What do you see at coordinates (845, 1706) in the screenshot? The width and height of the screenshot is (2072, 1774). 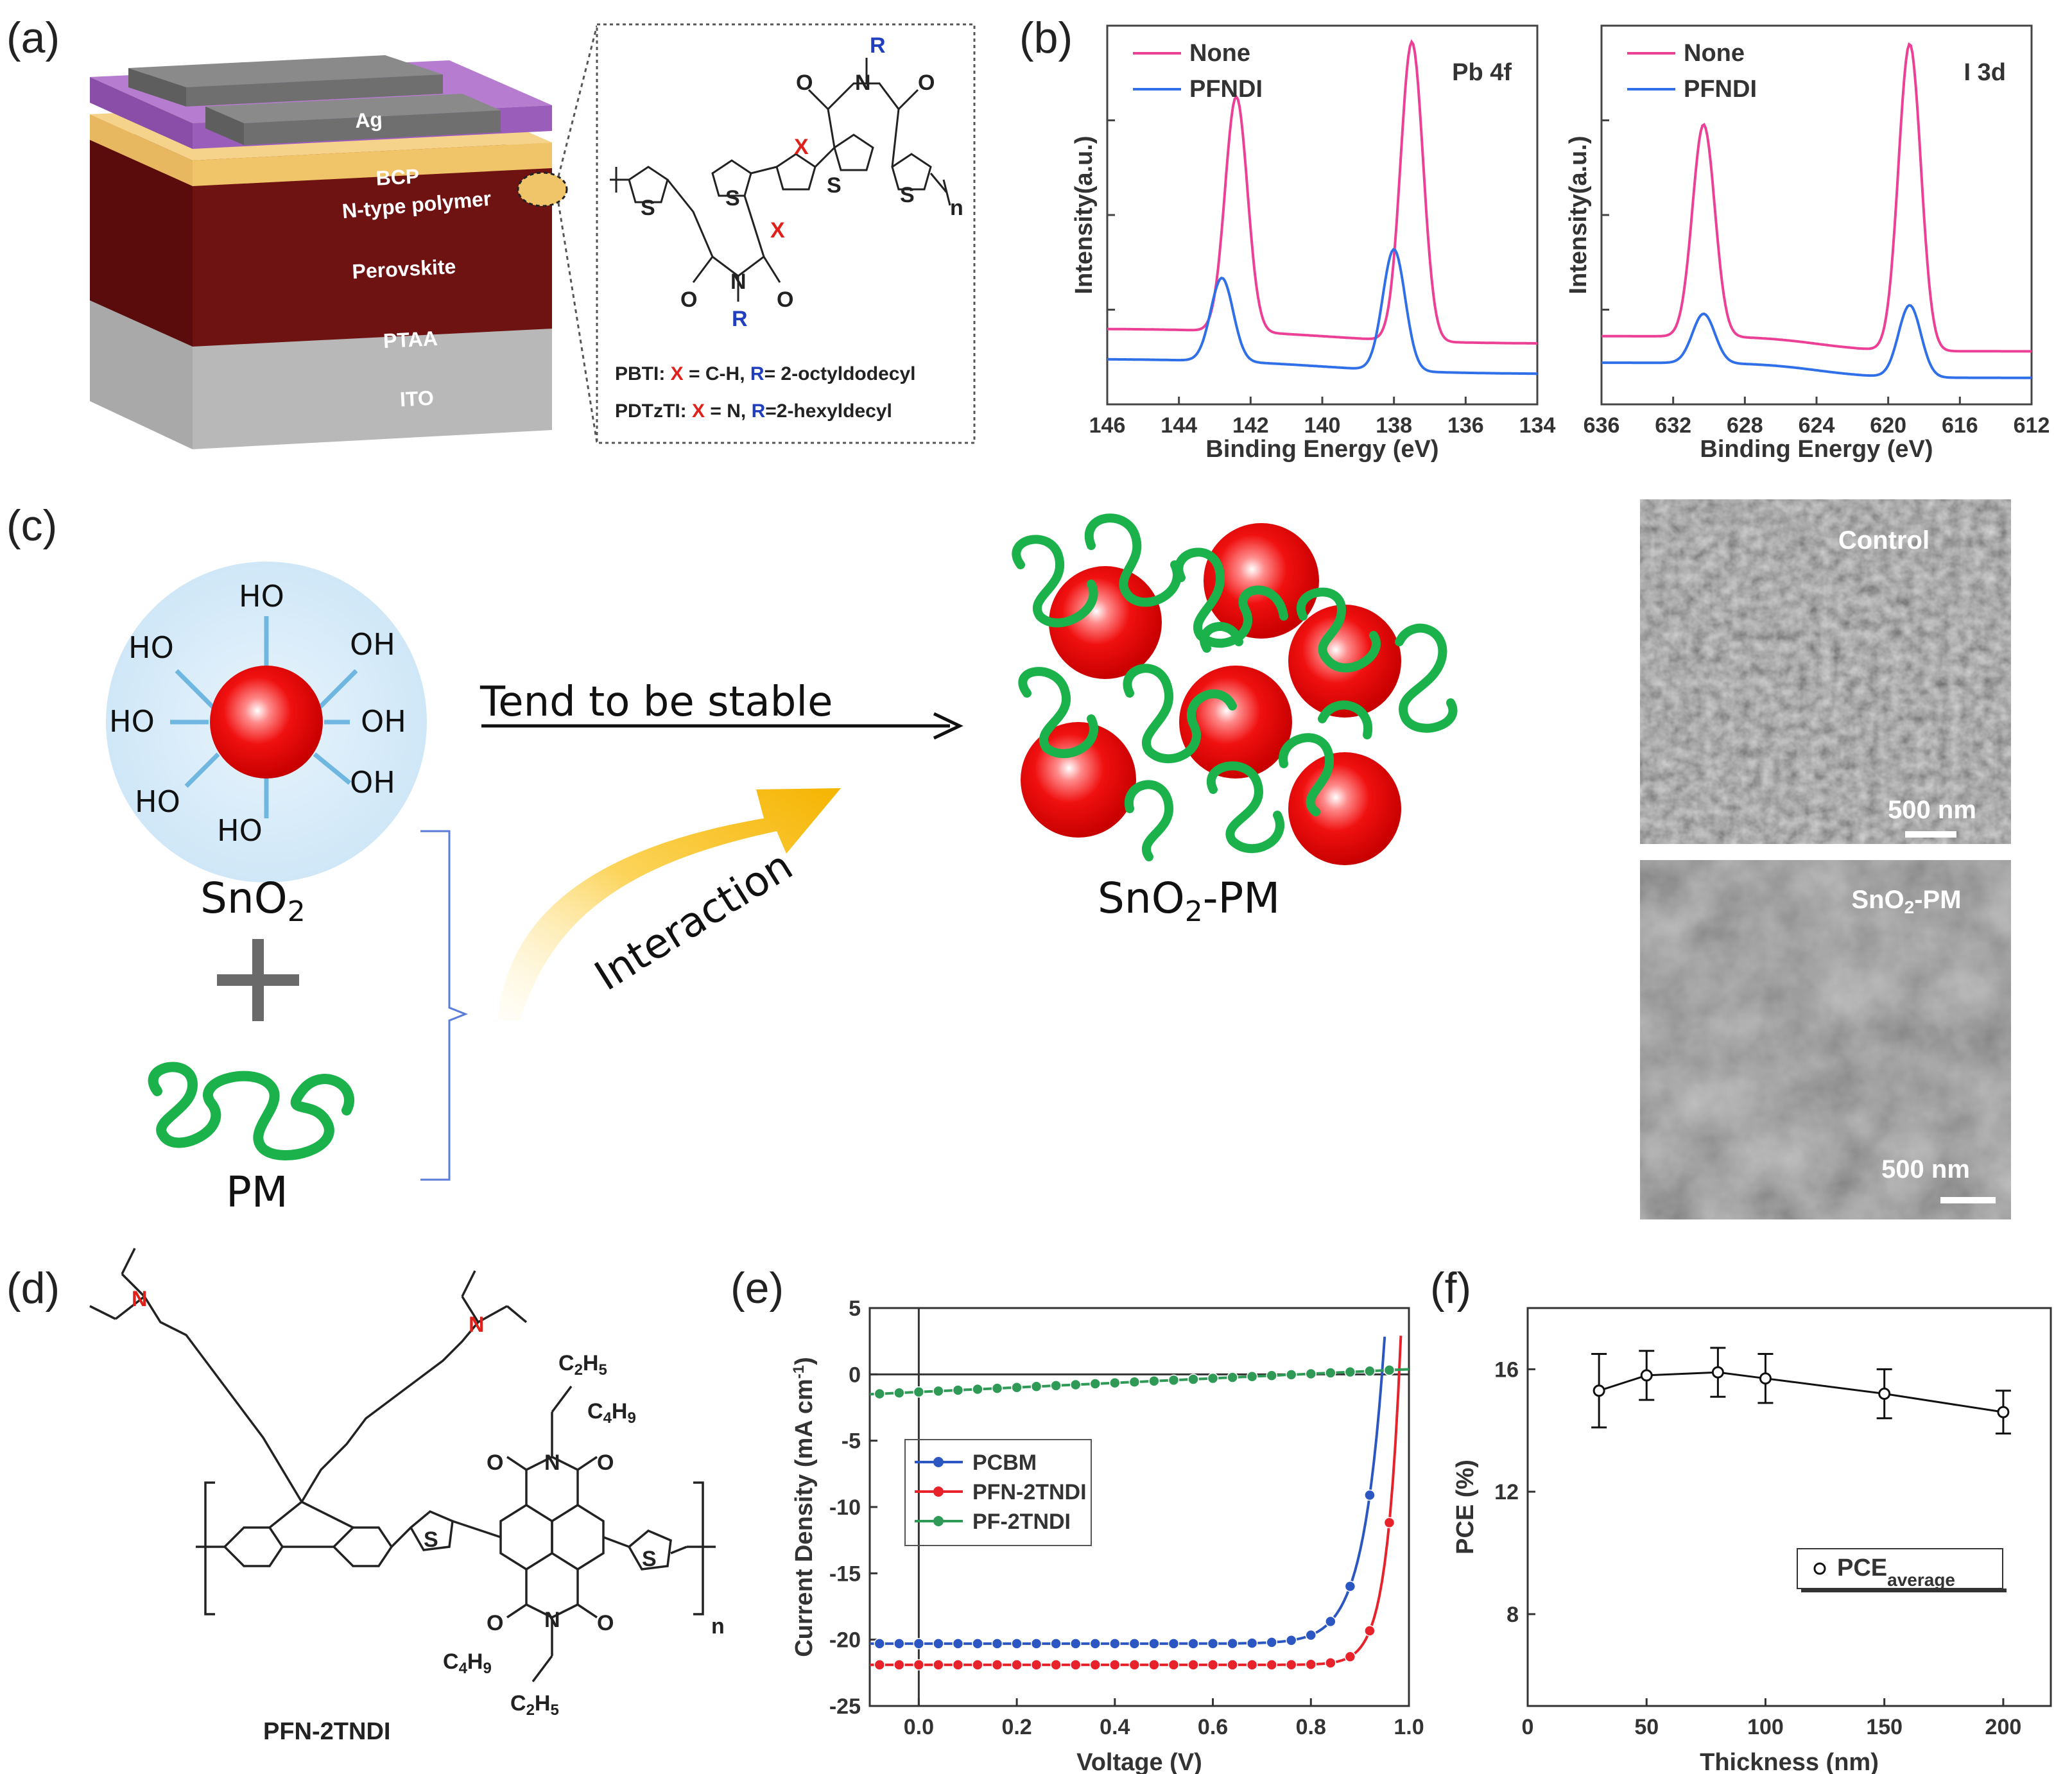 I see `y-tick-label: -25` at bounding box center [845, 1706].